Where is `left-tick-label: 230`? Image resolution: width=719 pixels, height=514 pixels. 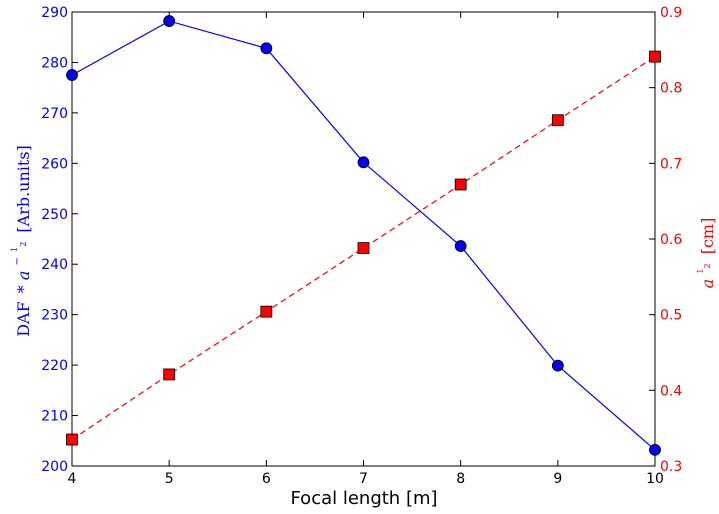 left-tick-label: 230 is located at coordinates (54, 316).